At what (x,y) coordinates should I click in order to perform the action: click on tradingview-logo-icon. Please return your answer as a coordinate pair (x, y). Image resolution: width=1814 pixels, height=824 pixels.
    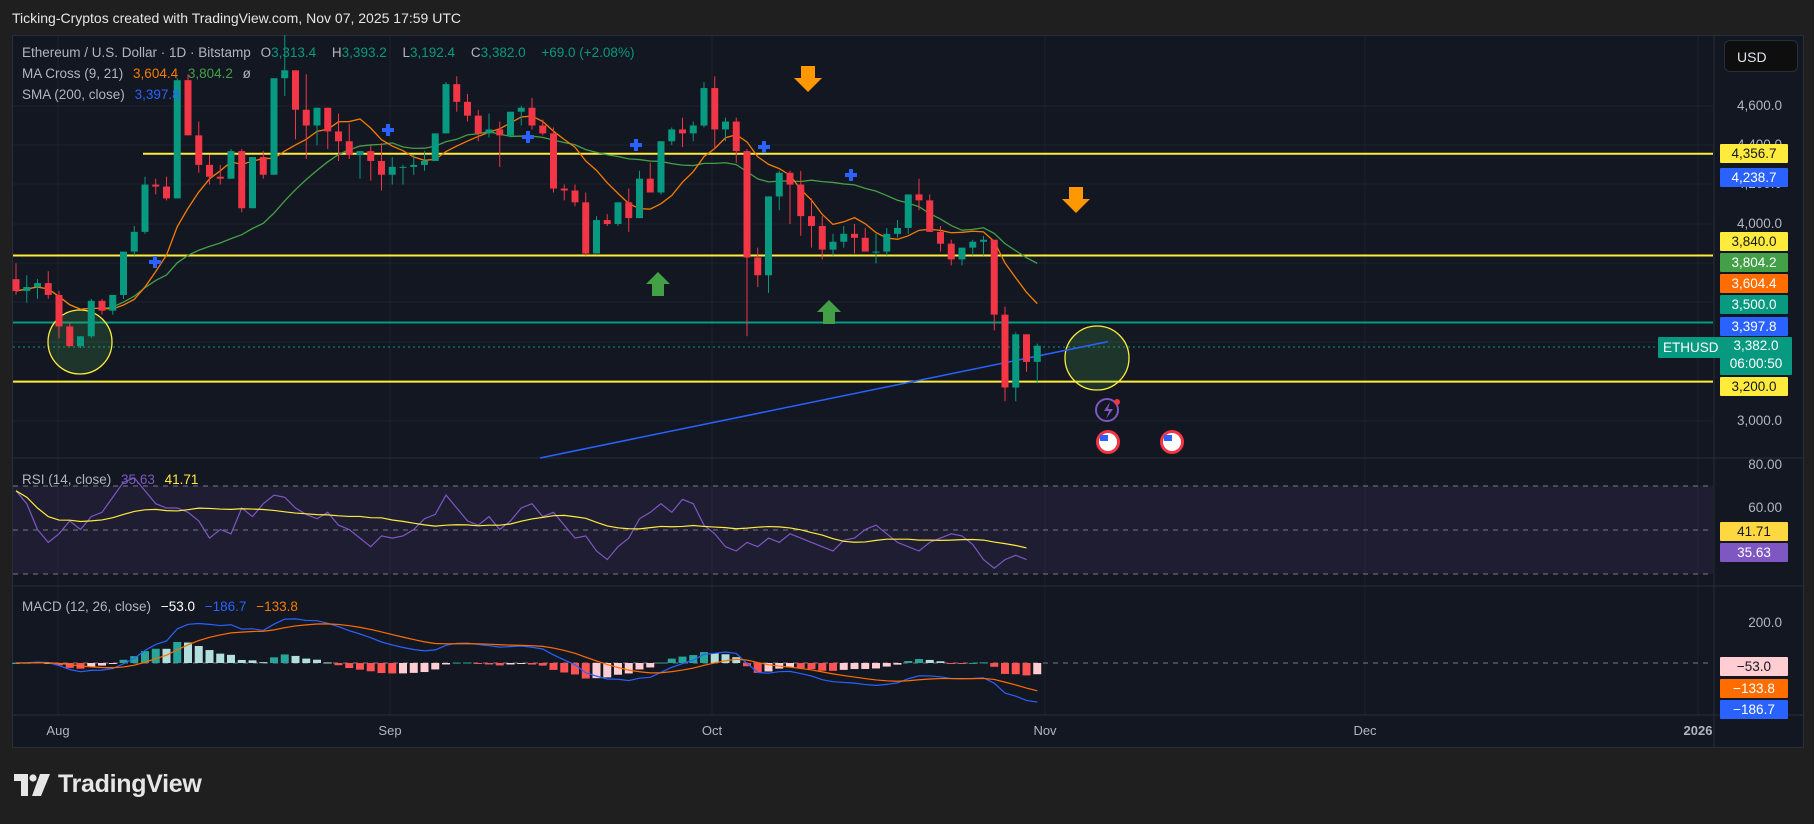
    Looking at the image, I should click on (32, 784).